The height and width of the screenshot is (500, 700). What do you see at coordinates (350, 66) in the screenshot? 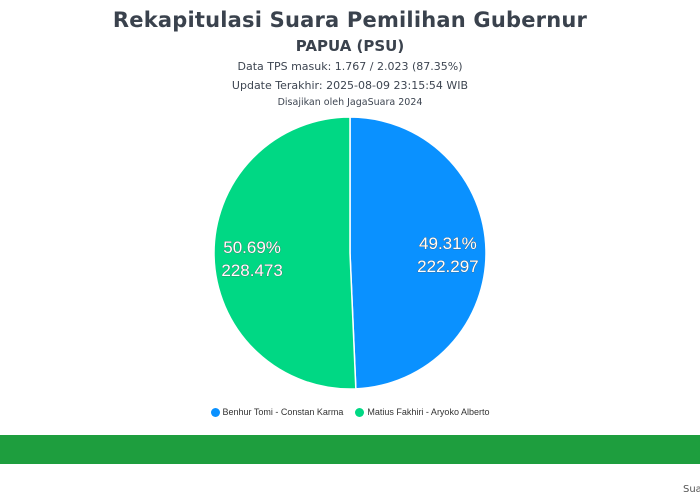
I see `tps-info: Data TPS masuk: 1.767 / 2.023 (87.35%)` at bounding box center [350, 66].